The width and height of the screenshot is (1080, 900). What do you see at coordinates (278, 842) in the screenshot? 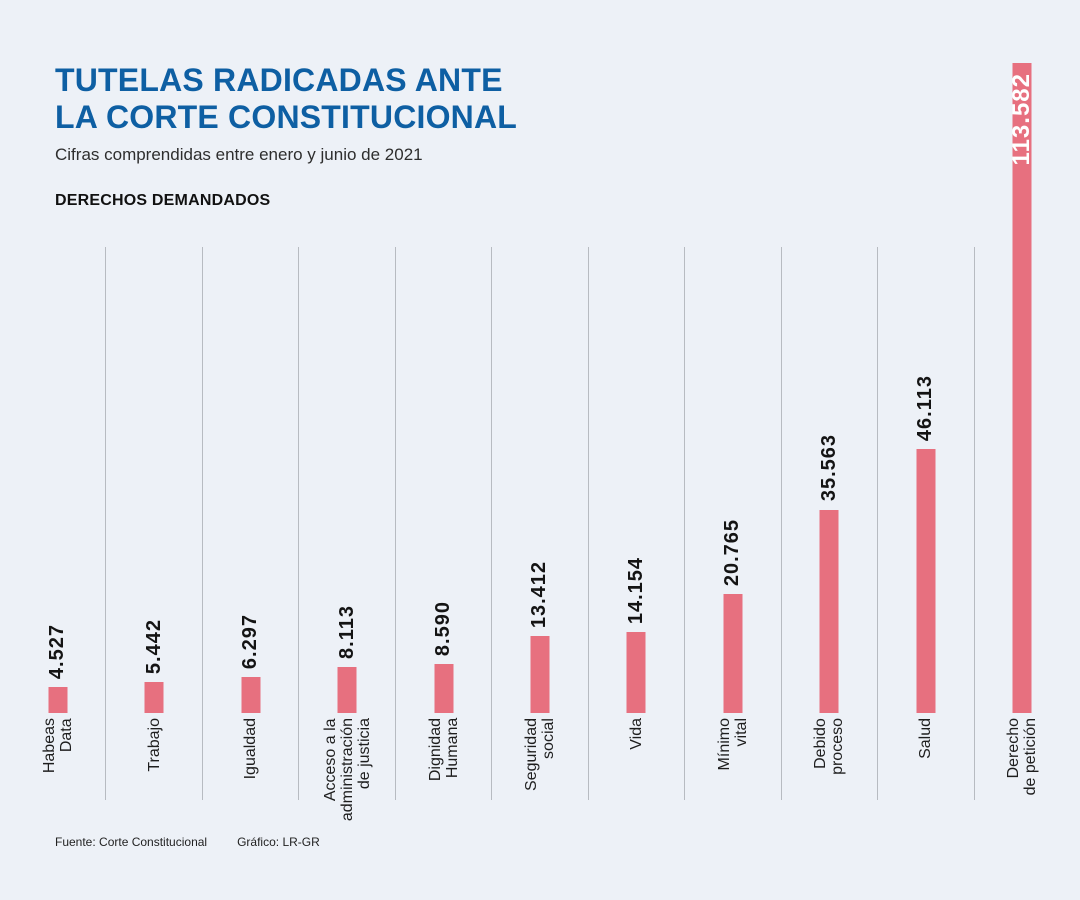
I see `credit-text: Gráfico: LR-GR` at bounding box center [278, 842].